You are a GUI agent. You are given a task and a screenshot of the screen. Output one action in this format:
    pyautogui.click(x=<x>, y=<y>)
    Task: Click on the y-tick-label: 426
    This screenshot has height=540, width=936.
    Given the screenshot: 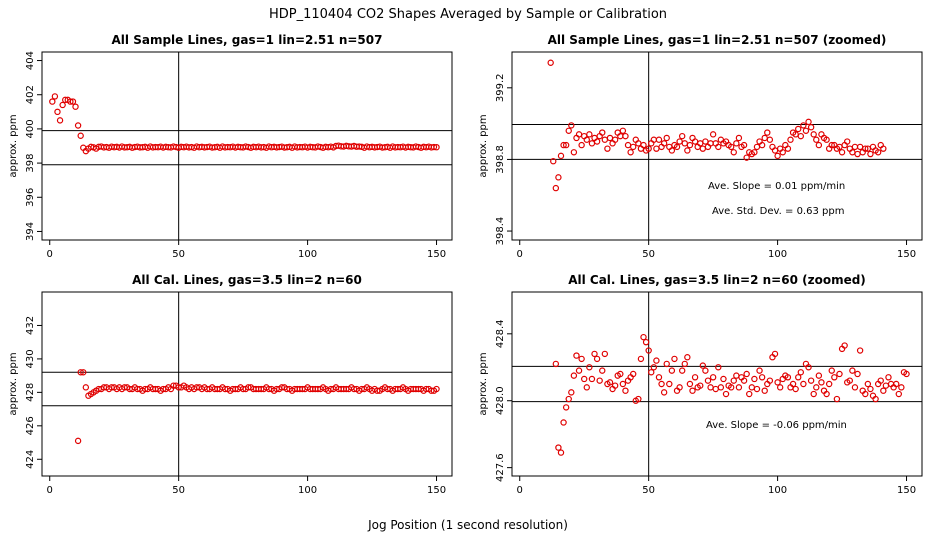 What is the action you would take?
    pyautogui.click(x=30, y=425)
    